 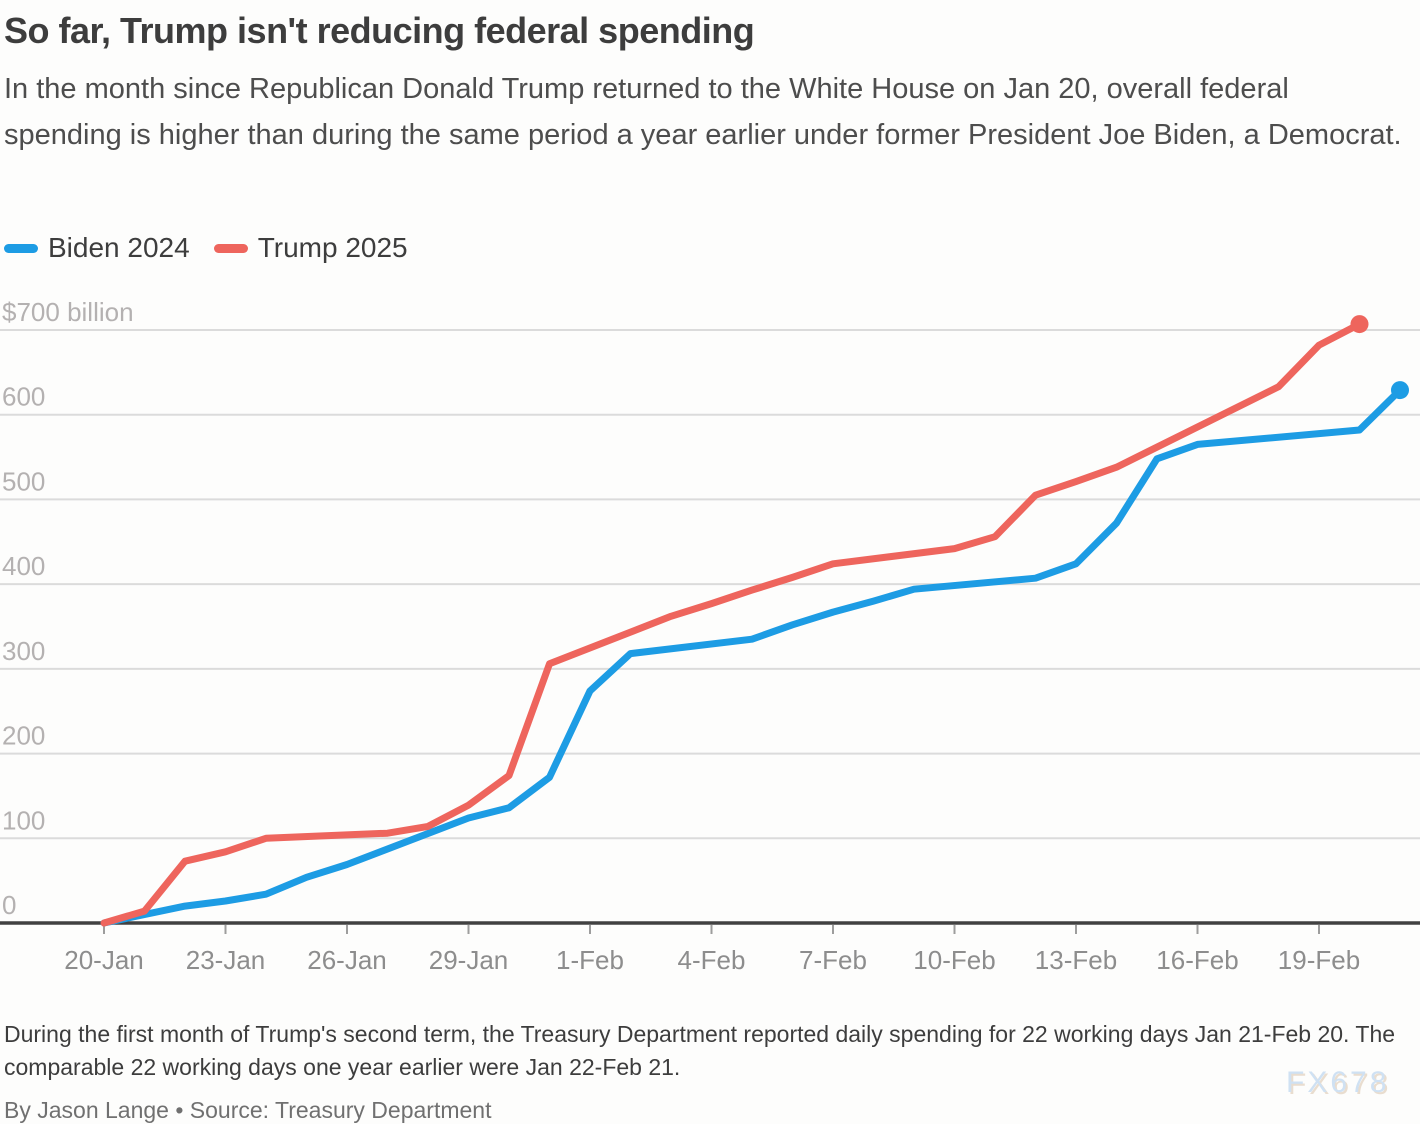 I want to click on y-axis-label: 400, so click(x=23, y=566).